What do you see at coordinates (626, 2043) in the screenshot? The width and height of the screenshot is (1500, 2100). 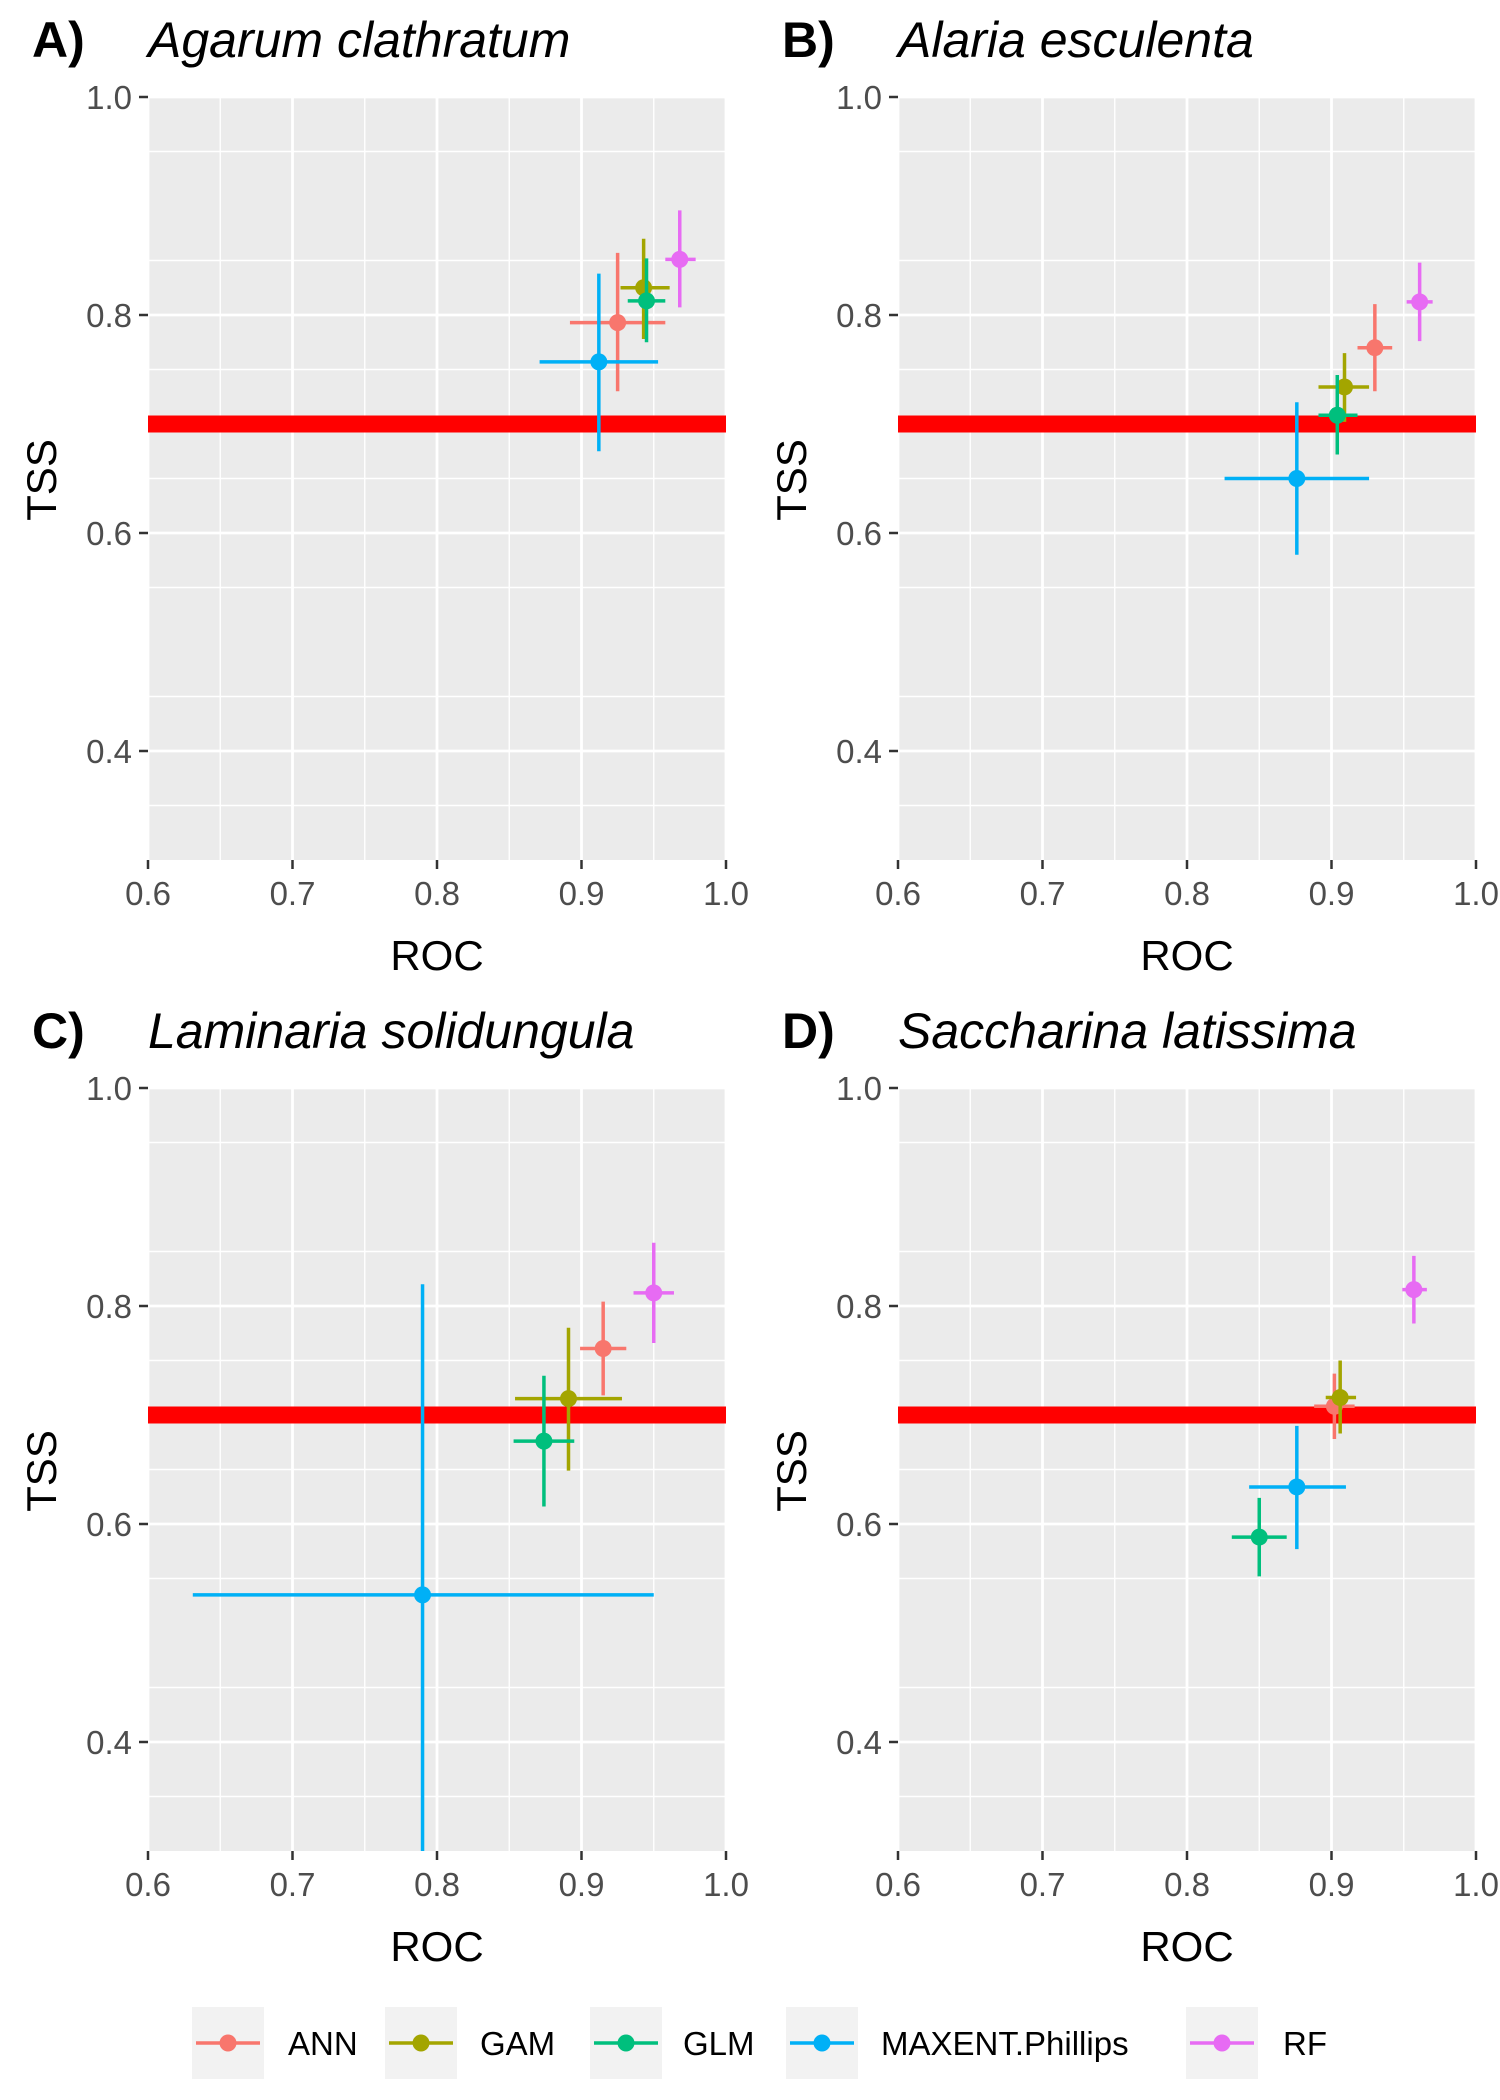 I see `legend-key-point-glm` at bounding box center [626, 2043].